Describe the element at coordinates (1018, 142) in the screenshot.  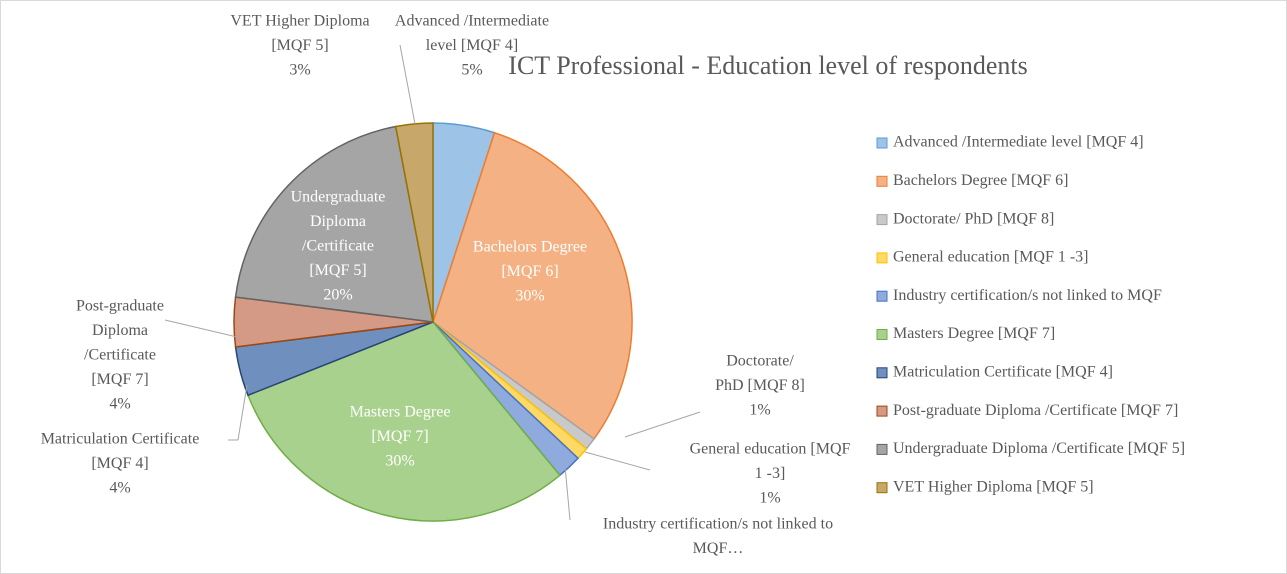
I see `legend-label: Advanced /Intermediate level [MQF 4]` at that location.